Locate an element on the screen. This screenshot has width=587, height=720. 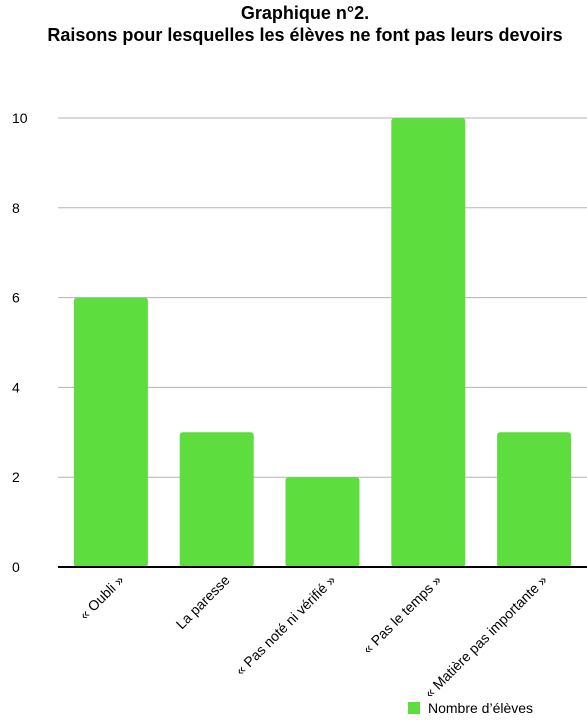
y-tick-label: 4 is located at coordinates (16, 387).